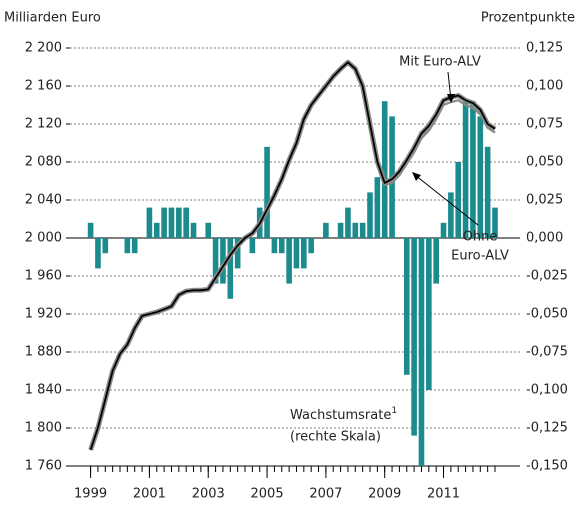 Image resolution: width=579 pixels, height=511 pixels. What do you see at coordinates (43, 390) in the screenshot?
I see `y-tick-label: 1 840` at bounding box center [43, 390].